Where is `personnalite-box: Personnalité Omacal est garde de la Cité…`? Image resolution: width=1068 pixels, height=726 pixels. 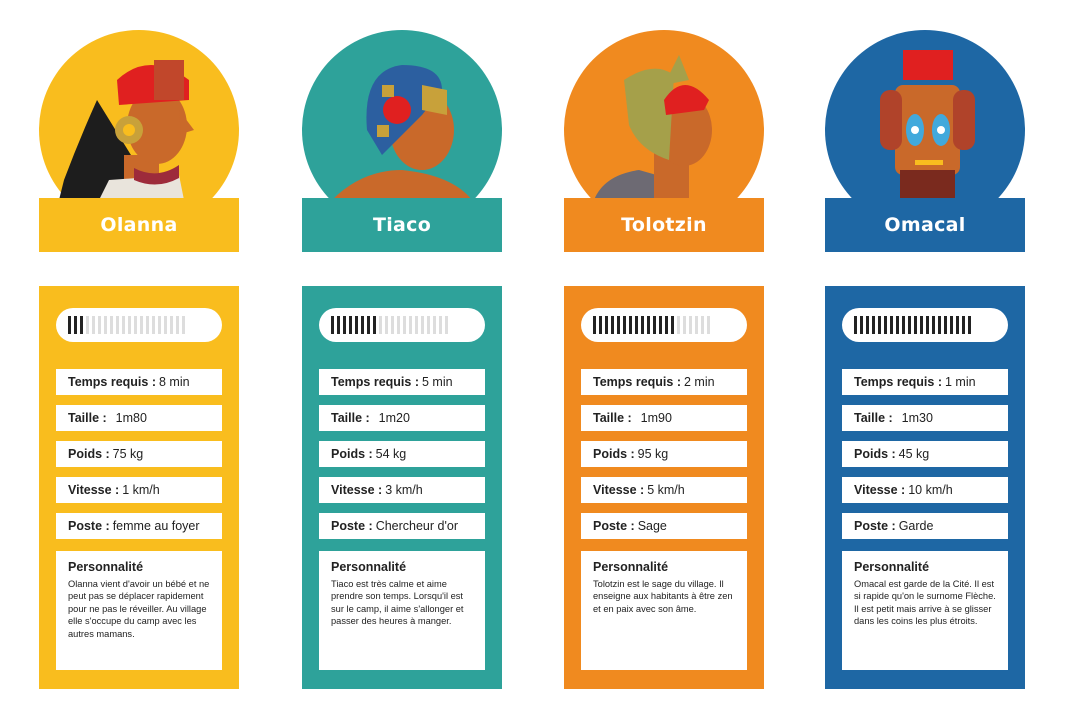
personnalite-box: Personnalité Omacal est garde de la Cité… is located at coordinates (925, 610).